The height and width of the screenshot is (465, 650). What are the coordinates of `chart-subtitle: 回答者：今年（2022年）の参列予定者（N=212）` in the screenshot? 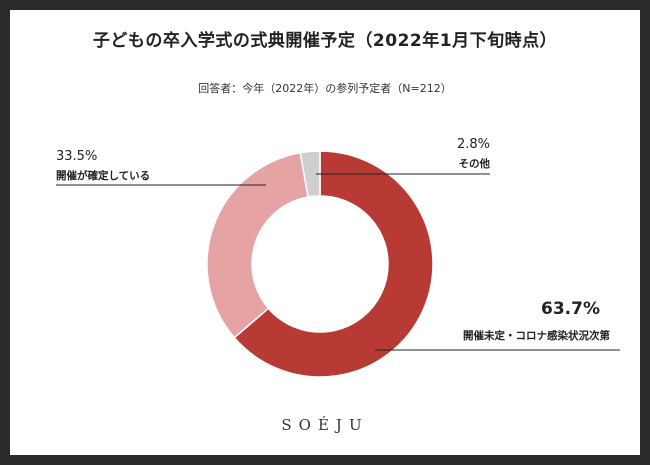 It's located at (325, 88).